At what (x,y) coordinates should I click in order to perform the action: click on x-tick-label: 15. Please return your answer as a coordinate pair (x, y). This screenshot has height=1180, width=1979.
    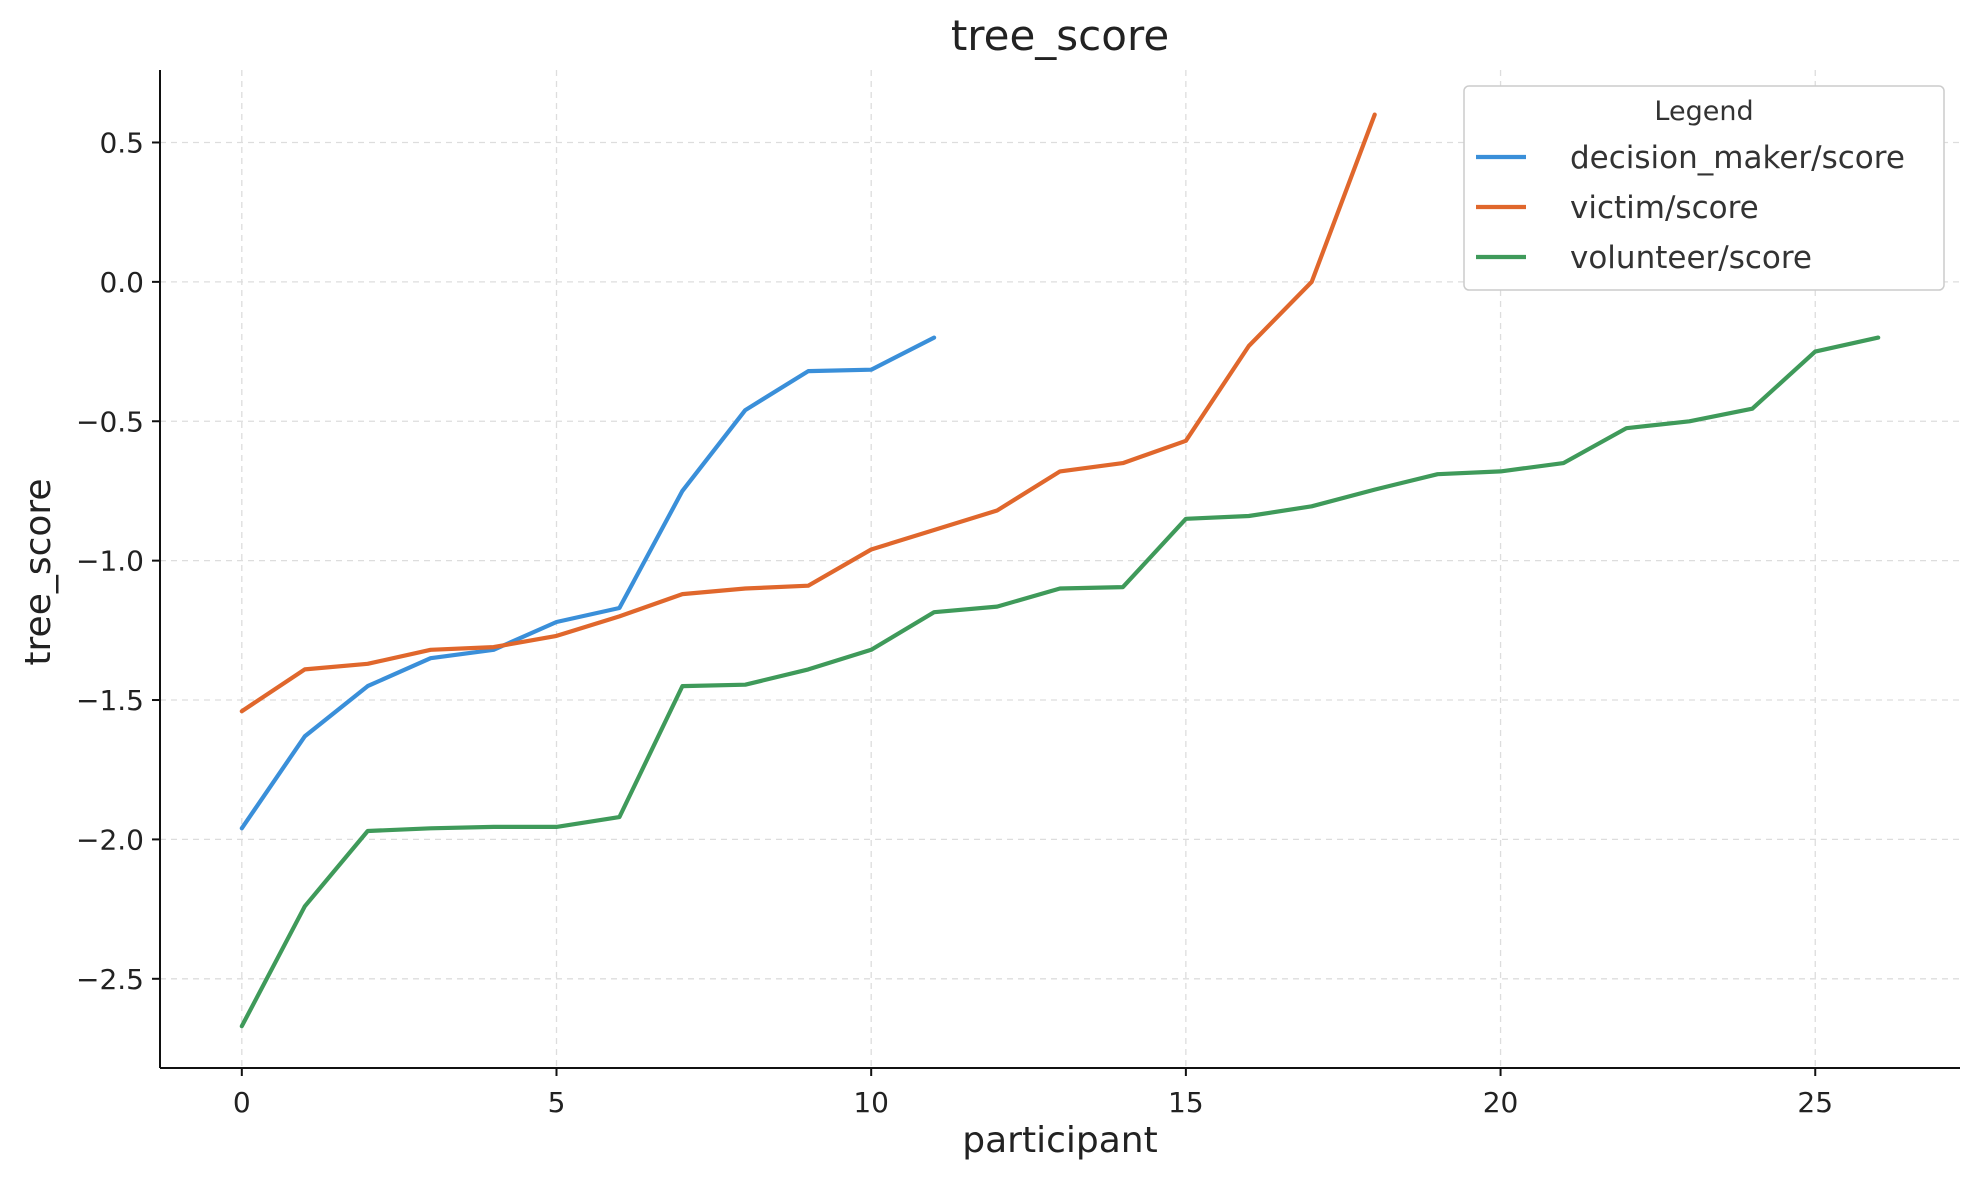
    Looking at the image, I should click on (1186, 1102).